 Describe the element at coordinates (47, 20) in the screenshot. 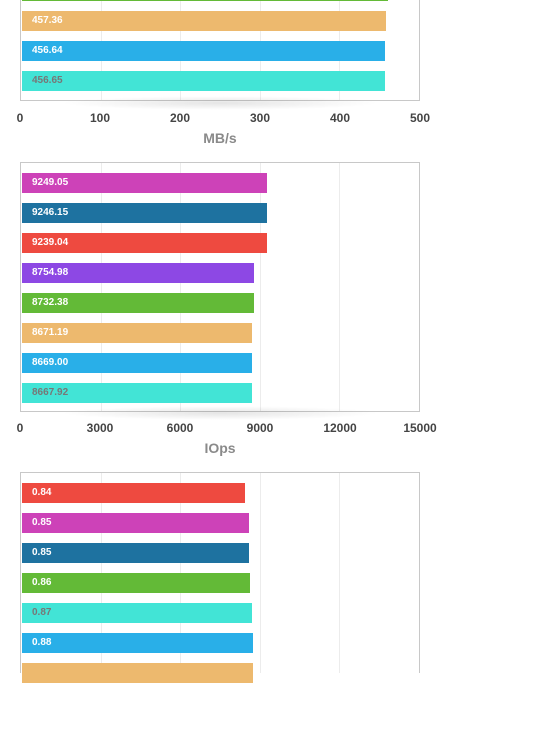

I see `bar-value-label: 457.36` at that location.